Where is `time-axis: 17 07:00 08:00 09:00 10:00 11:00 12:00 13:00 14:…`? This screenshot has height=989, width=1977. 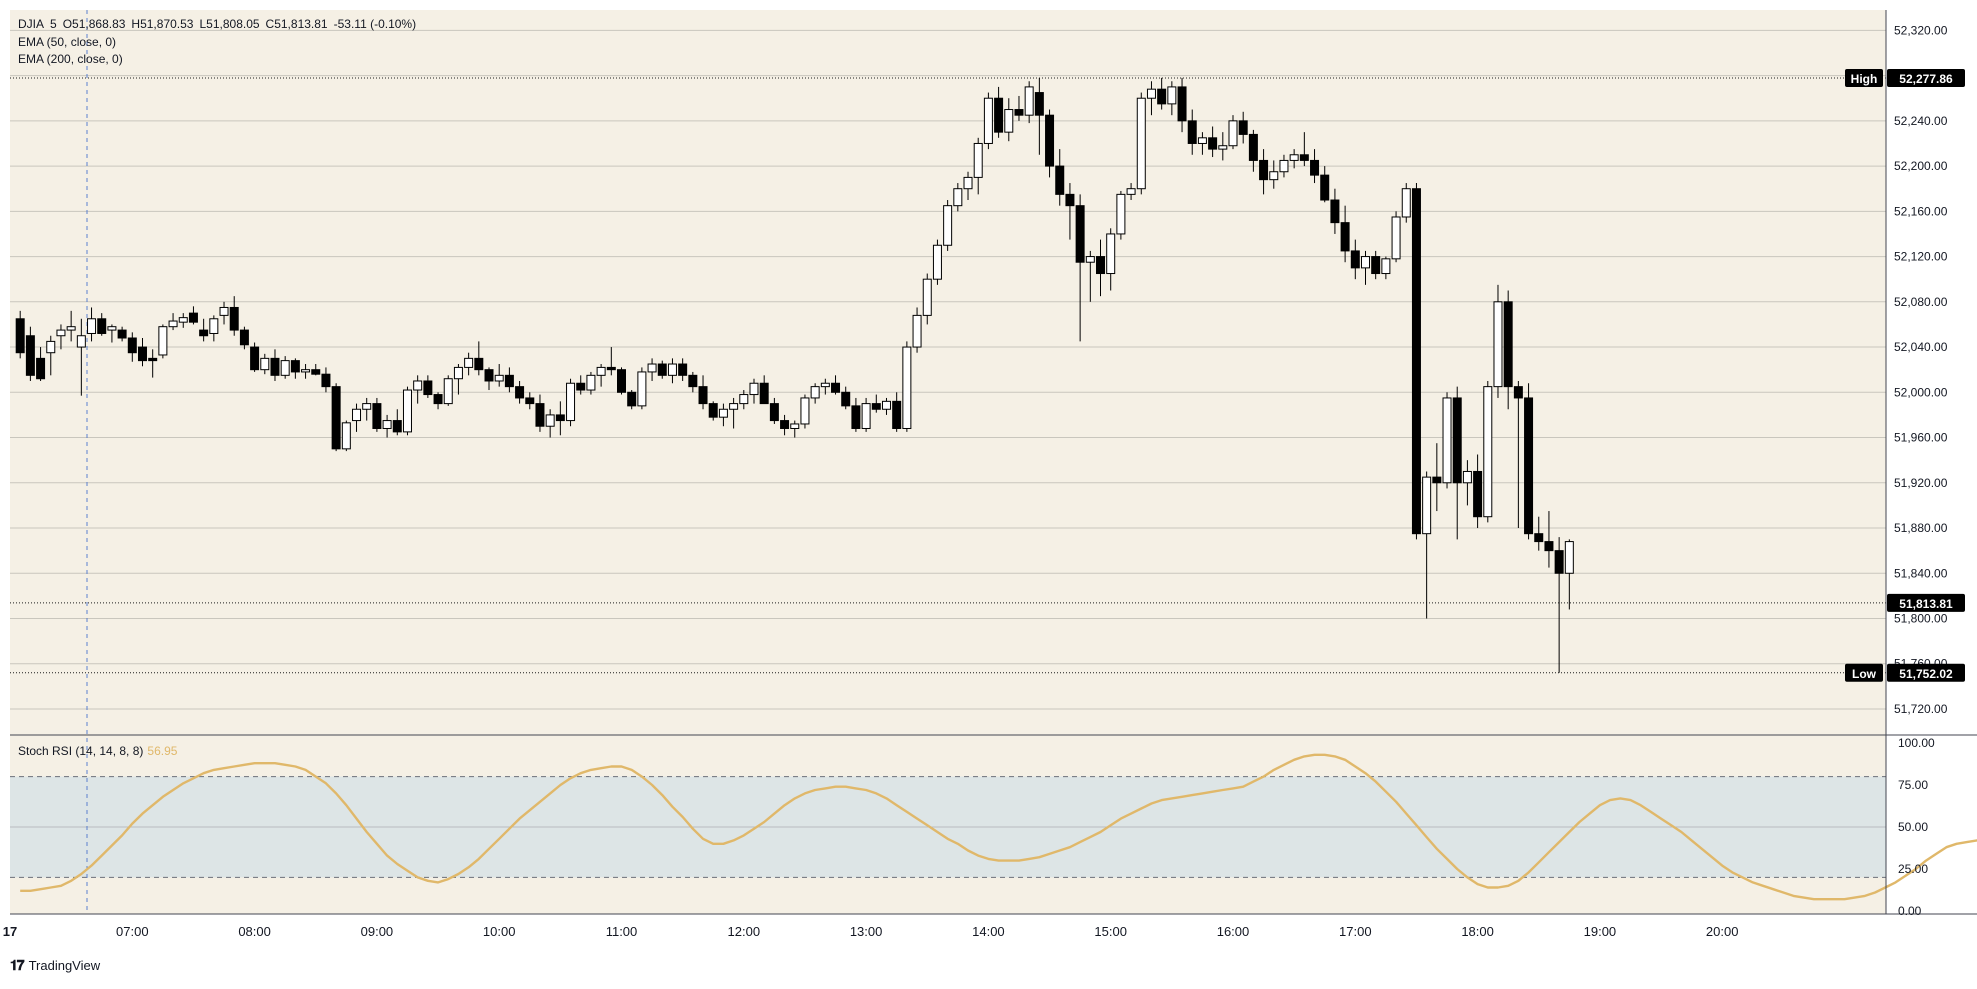 time-axis: 17 07:00 08:00 09:00 10:00 11:00 12:00 13:00 14:… is located at coordinates (871, 931).